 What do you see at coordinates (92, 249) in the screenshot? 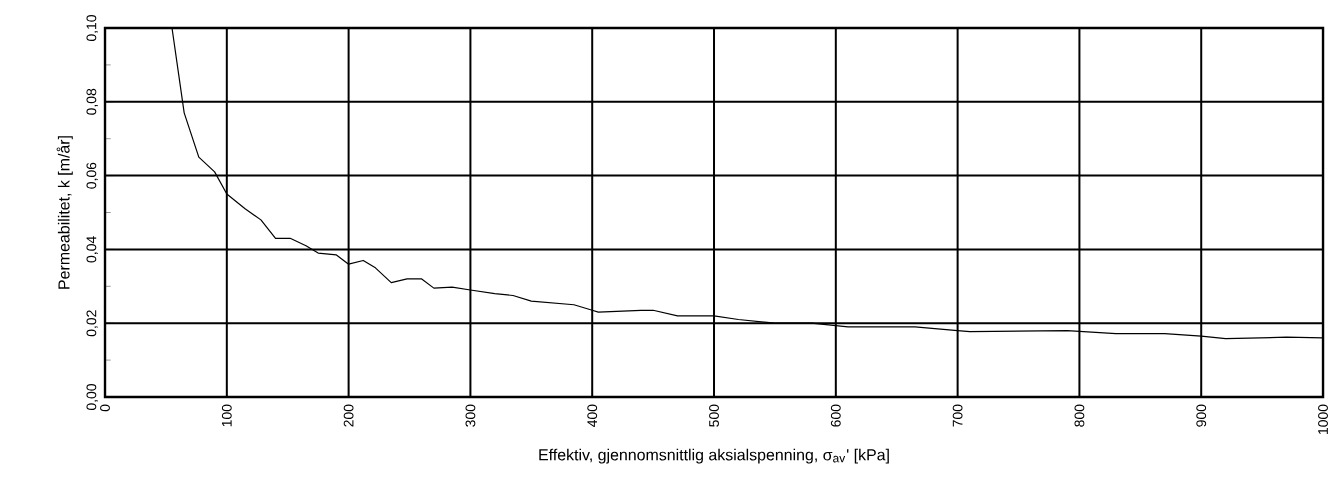
I see `y-tick-label: 0,04` at bounding box center [92, 249].